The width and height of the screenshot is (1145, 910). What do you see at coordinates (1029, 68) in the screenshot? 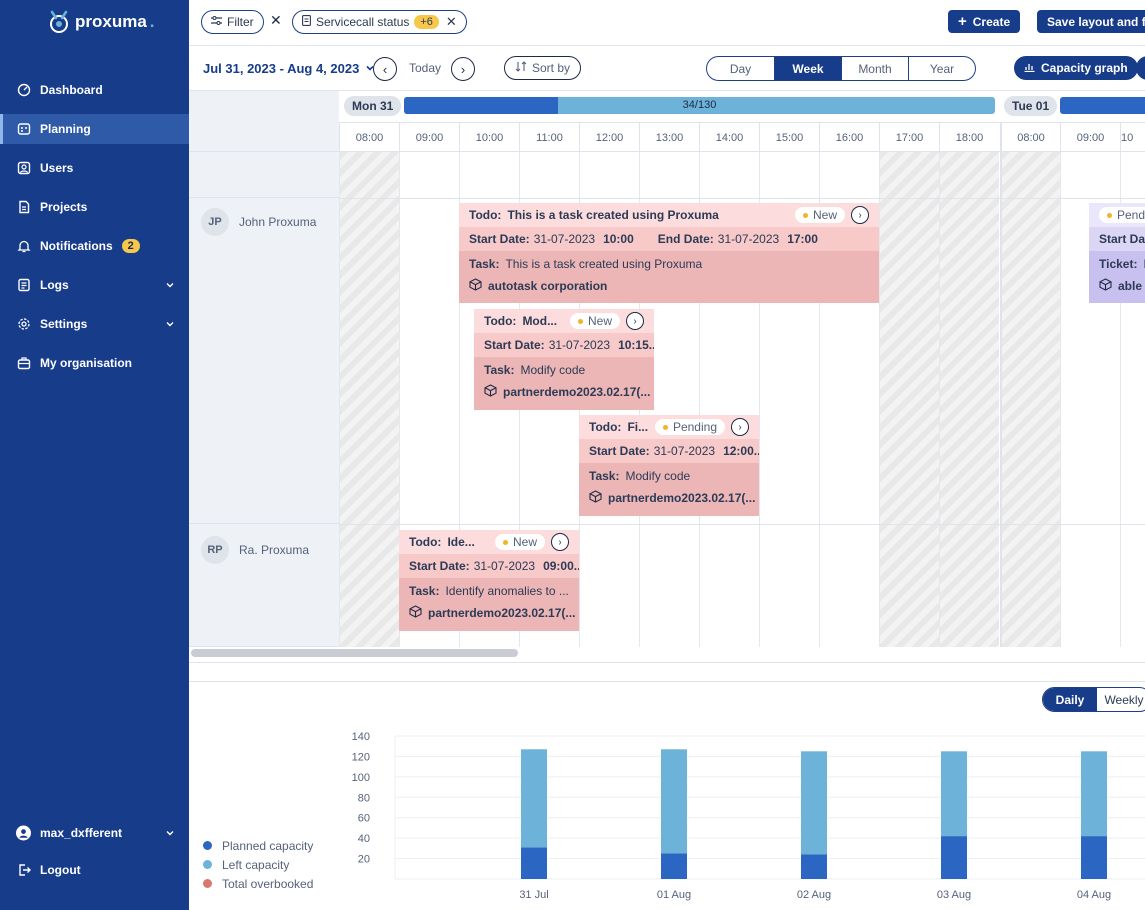
I see `bar-chart-icon` at bounding box center [1029, 68].